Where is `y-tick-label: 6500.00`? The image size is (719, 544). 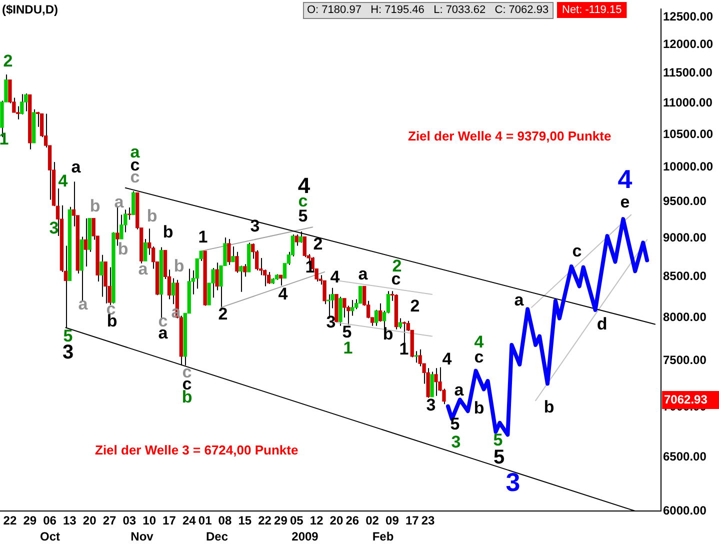
y-tick-label: 6500.00 is located at coordinates (685, 456).